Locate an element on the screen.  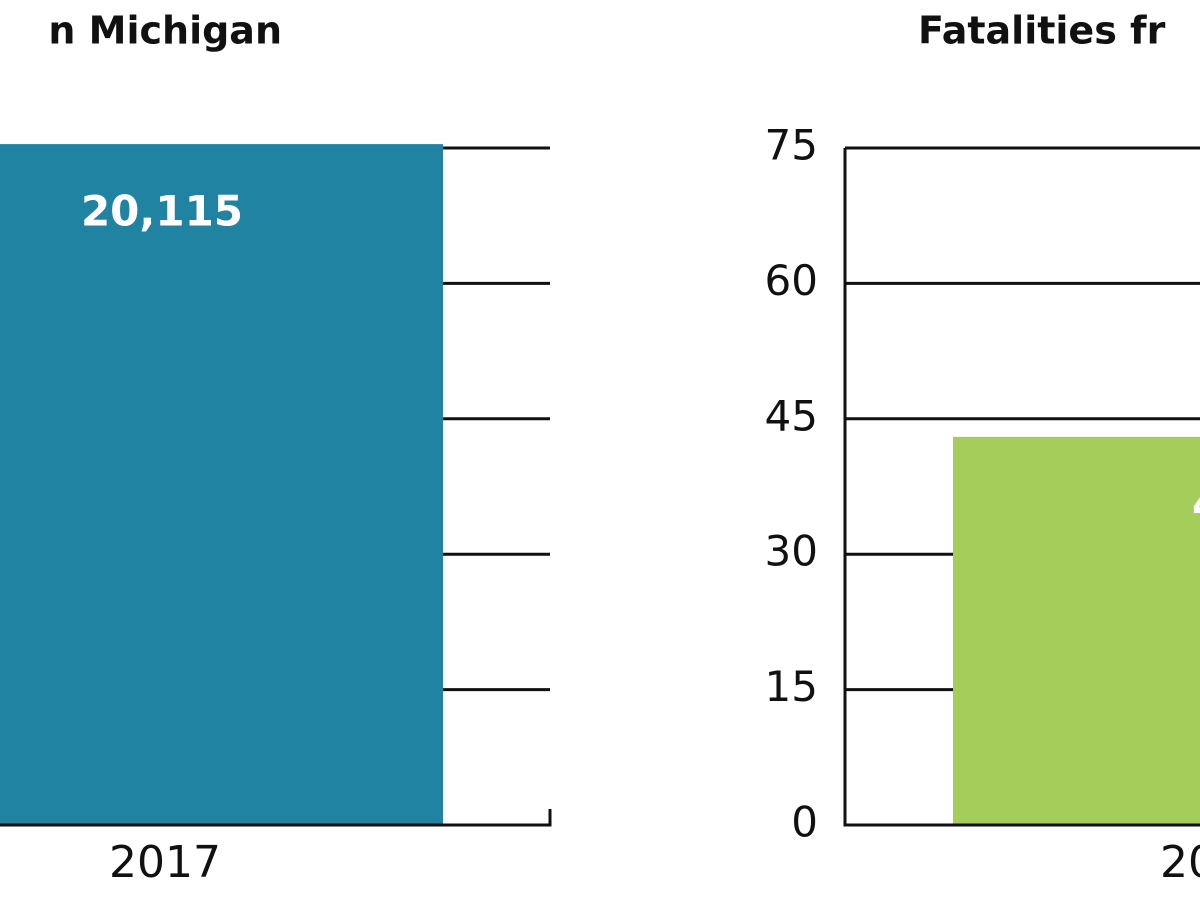
chart-title: Fatalities fr is located at coordinates (1042, 31).